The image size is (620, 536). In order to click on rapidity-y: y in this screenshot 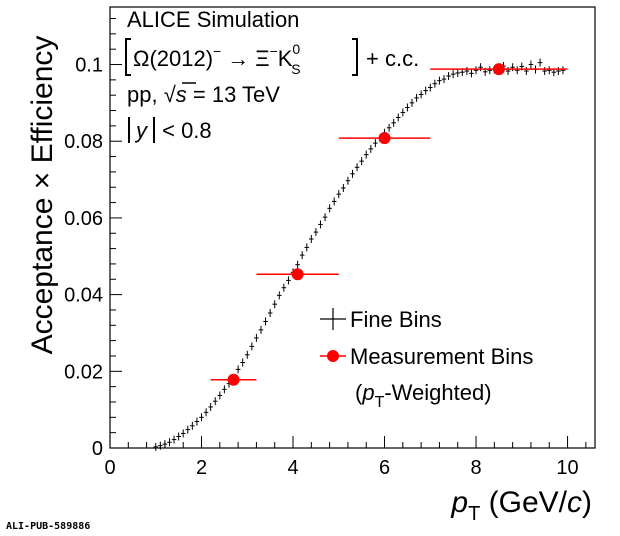, I will do `click(141, 130)`.